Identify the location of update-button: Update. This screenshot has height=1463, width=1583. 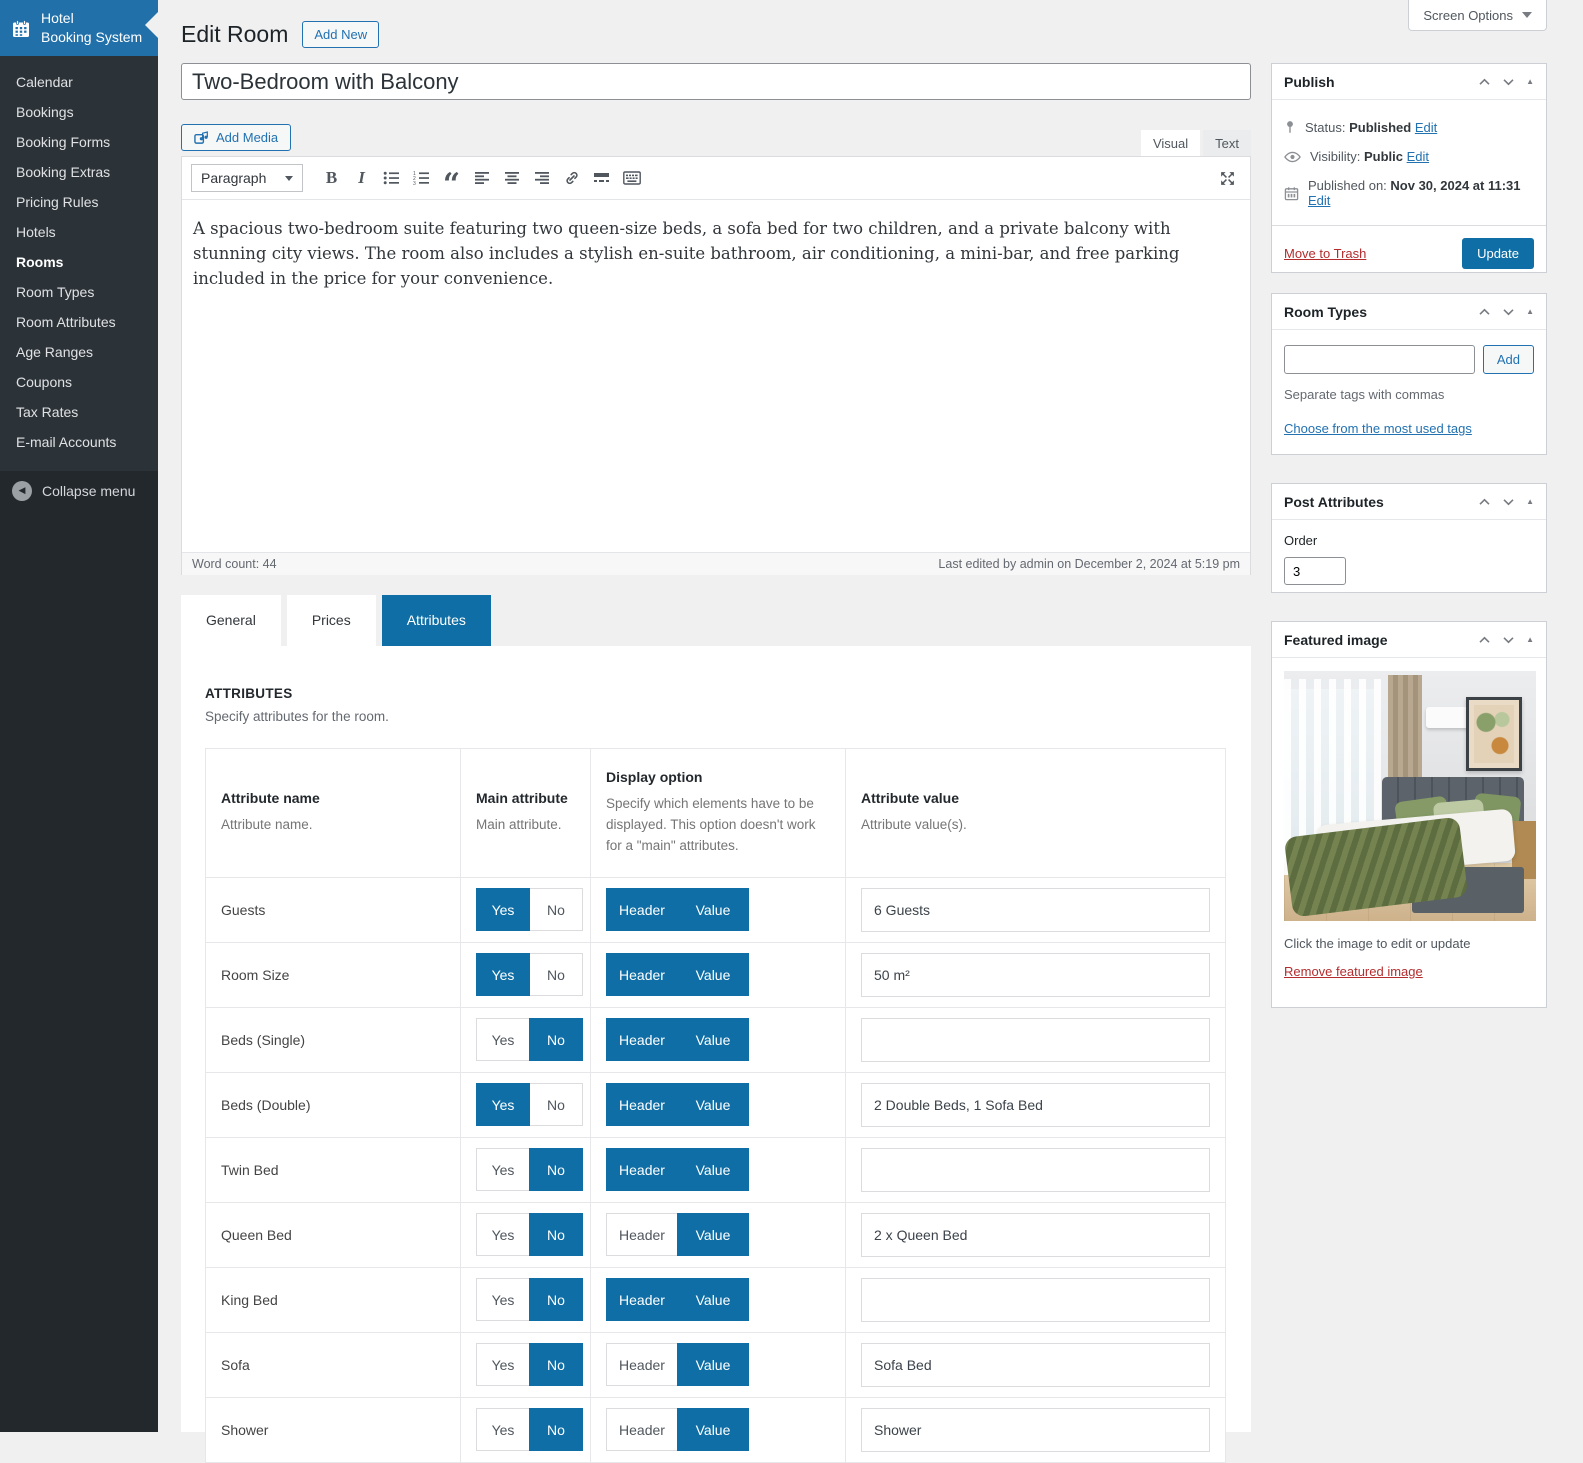
(1498, 253).